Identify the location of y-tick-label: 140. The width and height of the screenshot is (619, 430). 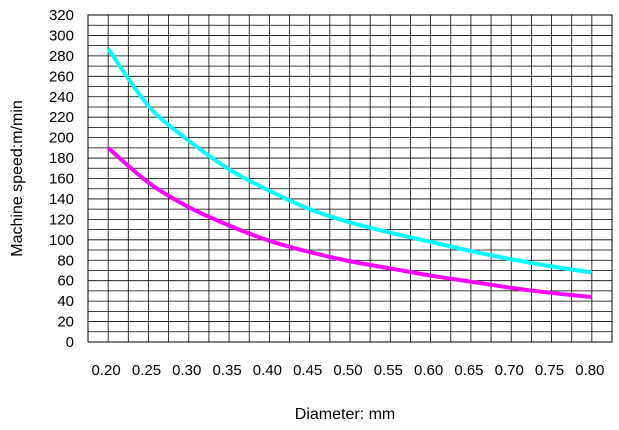
(61, 199).